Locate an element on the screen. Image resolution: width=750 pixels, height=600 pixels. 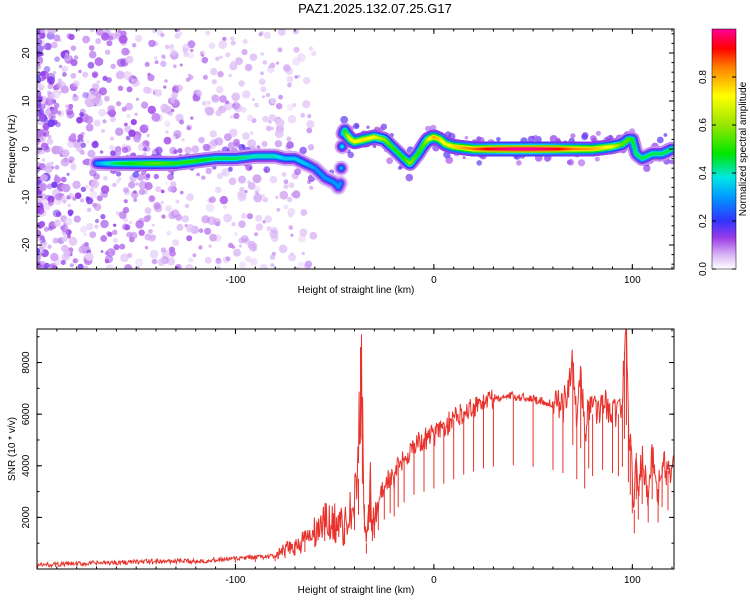
x-tick-label: 100 is located at coordinates (632, 280).